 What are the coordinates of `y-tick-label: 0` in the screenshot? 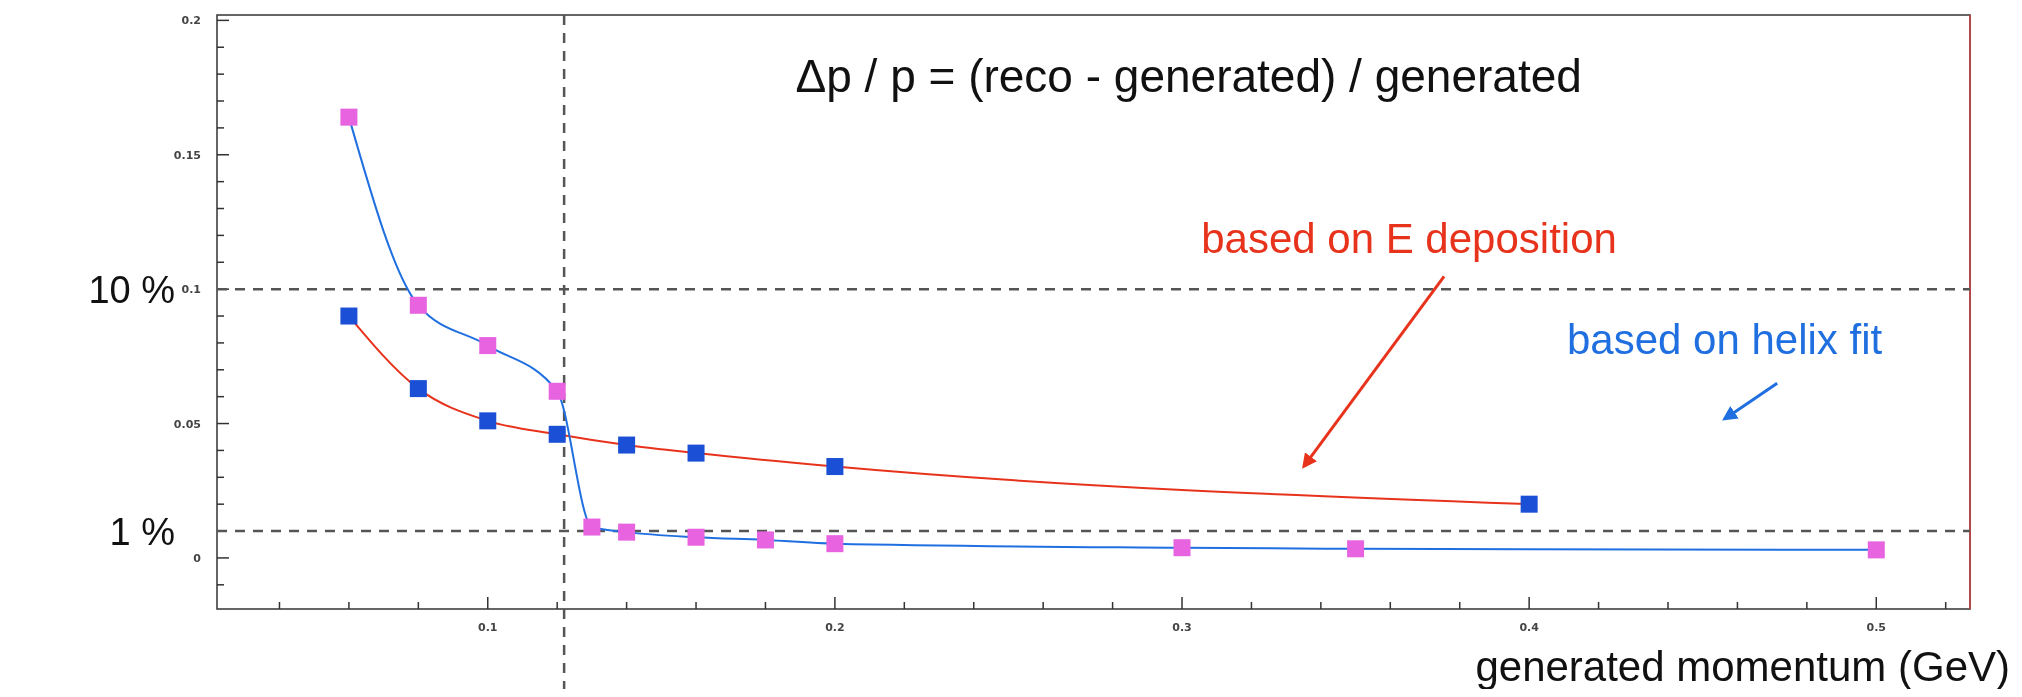 It's located at (197, 558).